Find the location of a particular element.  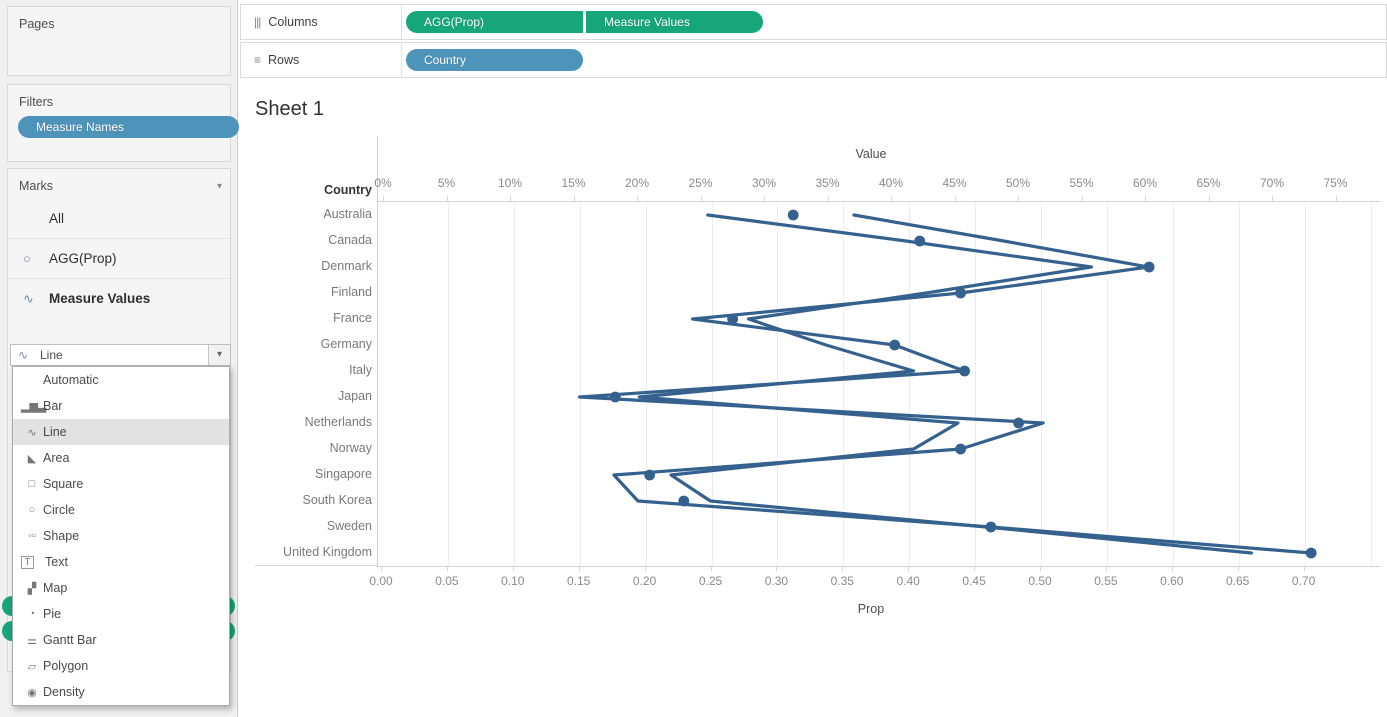

menu-item-label: Pie is located at coordinates (52, 614).